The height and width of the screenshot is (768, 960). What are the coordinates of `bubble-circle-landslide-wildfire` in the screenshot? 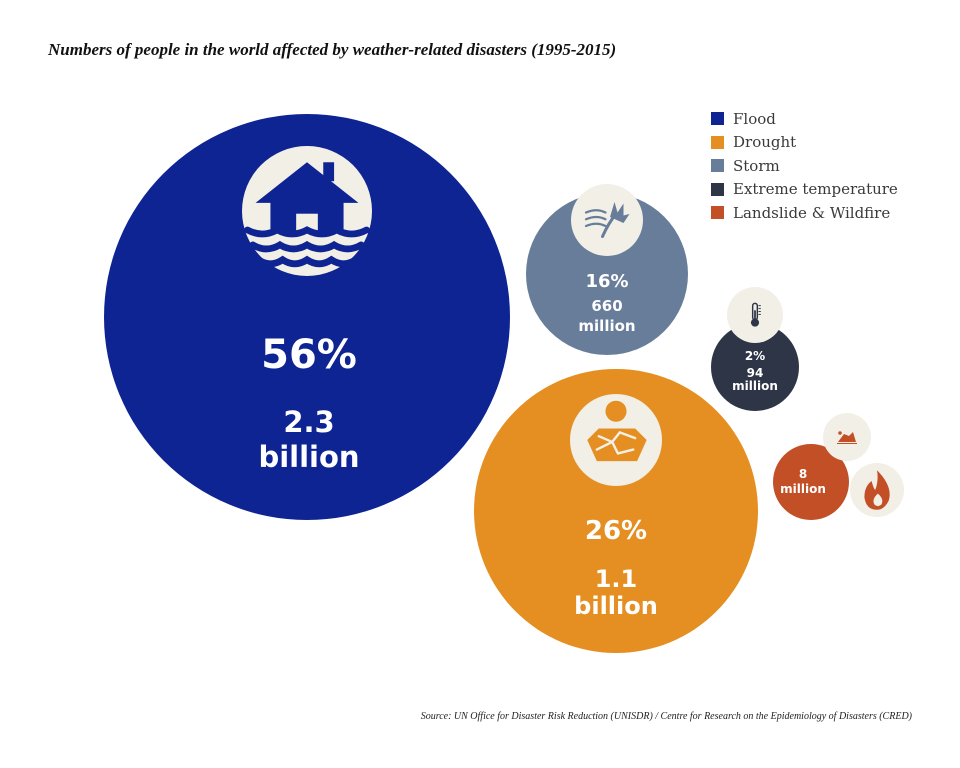 It's located at (811, 482).